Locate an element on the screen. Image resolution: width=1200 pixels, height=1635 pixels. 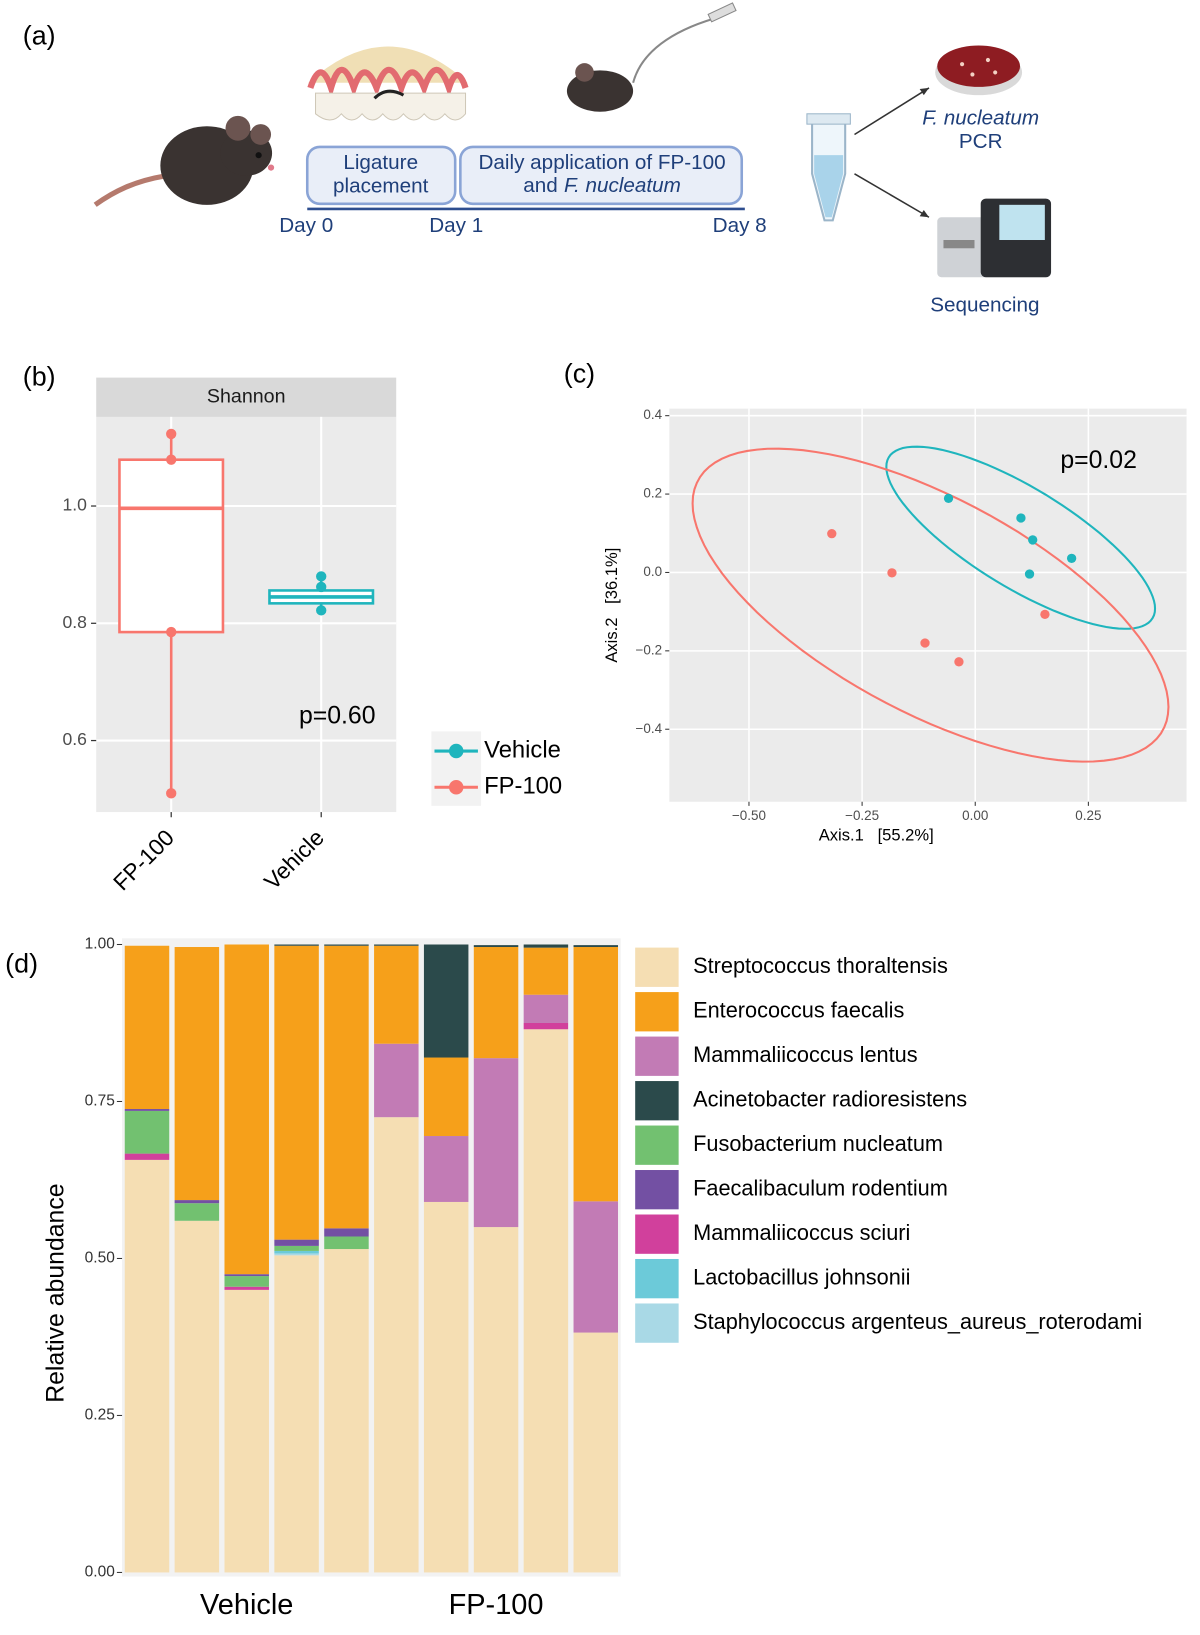
x-tick-label: Vehicle is located at coordinates (294, 859).